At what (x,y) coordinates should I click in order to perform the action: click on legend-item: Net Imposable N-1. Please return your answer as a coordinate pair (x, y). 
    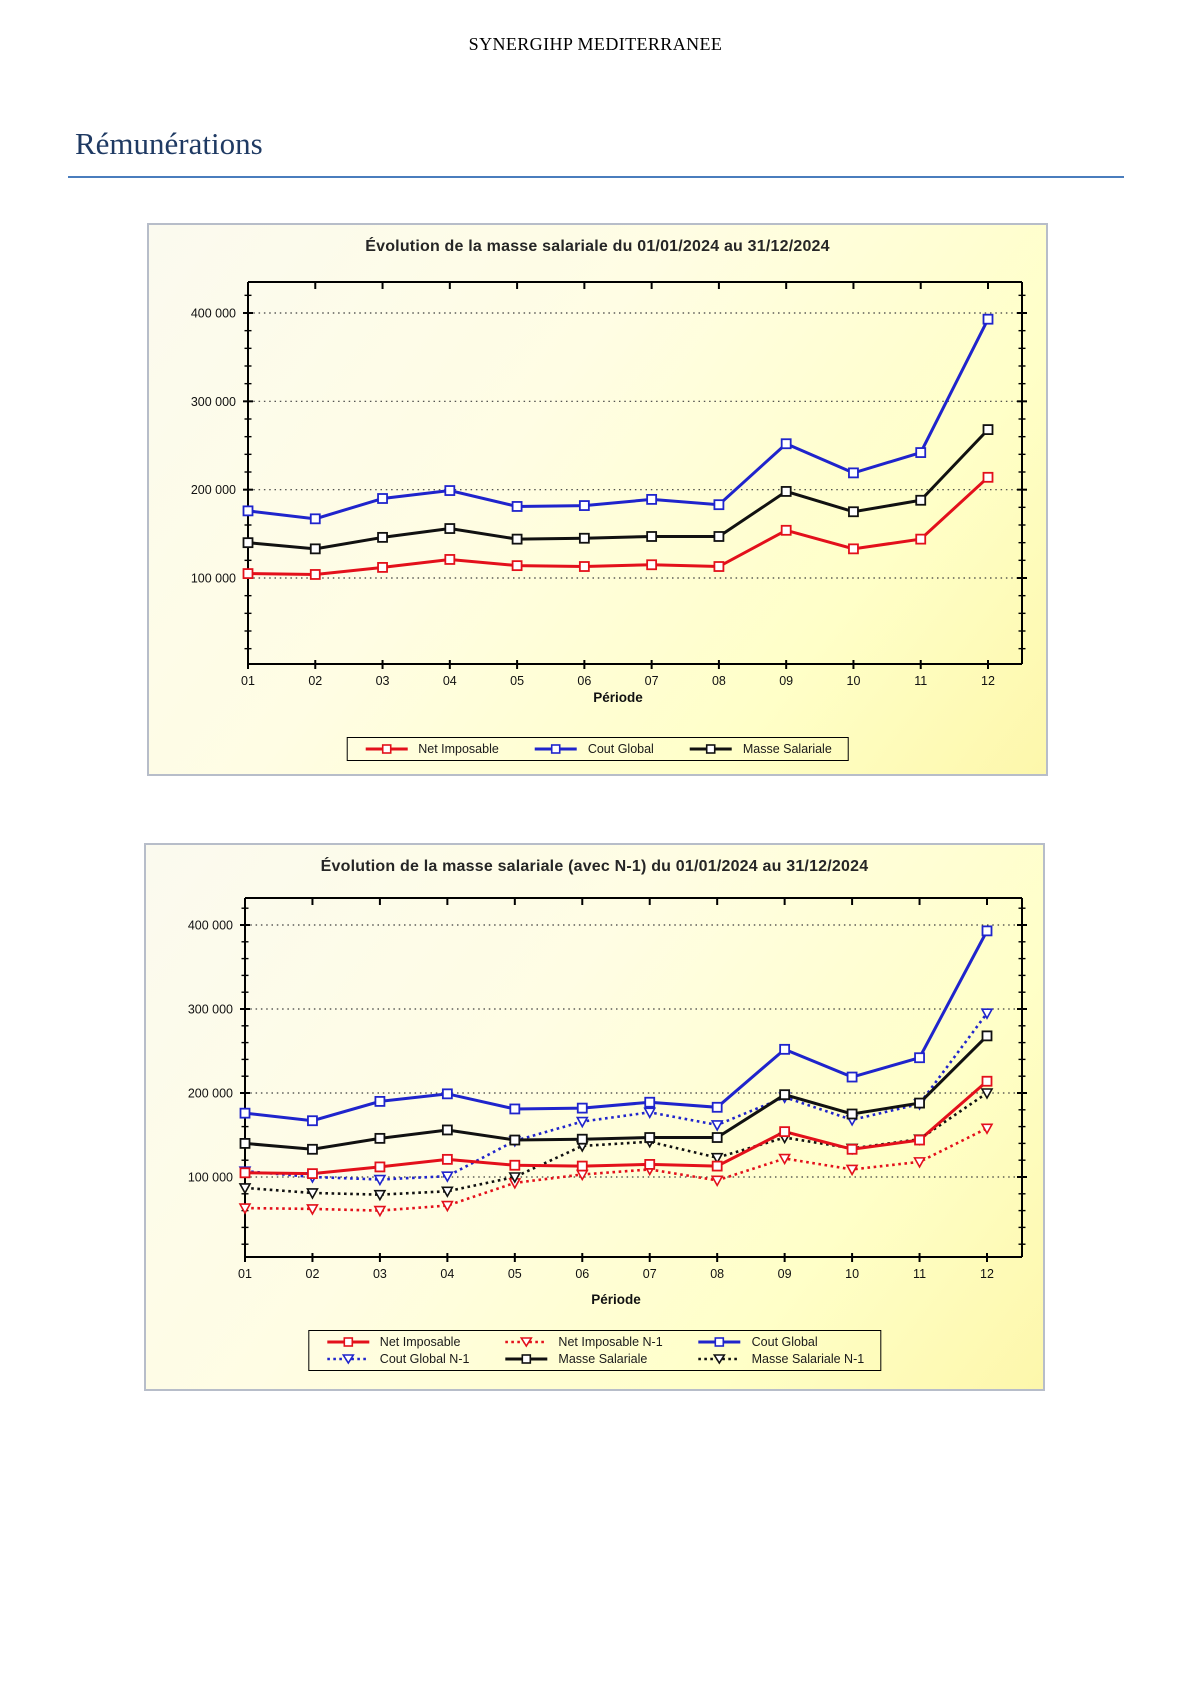
    Looking at the image, I should click on (583, 1342).